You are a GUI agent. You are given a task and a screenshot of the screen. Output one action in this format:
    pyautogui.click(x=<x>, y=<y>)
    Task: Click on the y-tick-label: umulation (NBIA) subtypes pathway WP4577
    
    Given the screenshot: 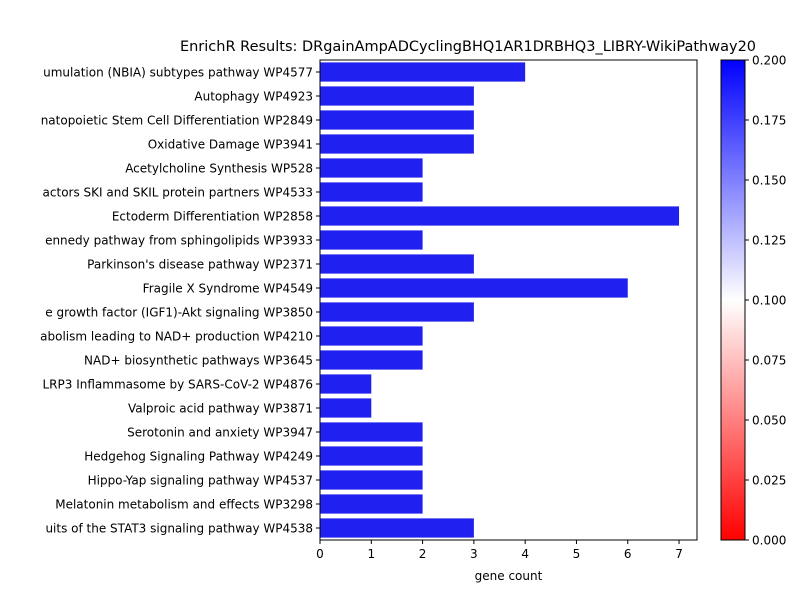 What is the action you would take?
    pyautogui.click(x=178, y=73)
    